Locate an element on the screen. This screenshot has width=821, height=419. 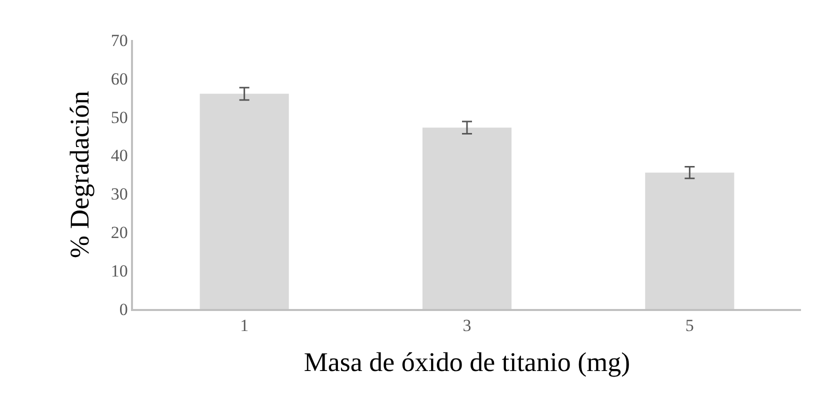
y-tick-label: 0 is located at coordinates (123, 309).